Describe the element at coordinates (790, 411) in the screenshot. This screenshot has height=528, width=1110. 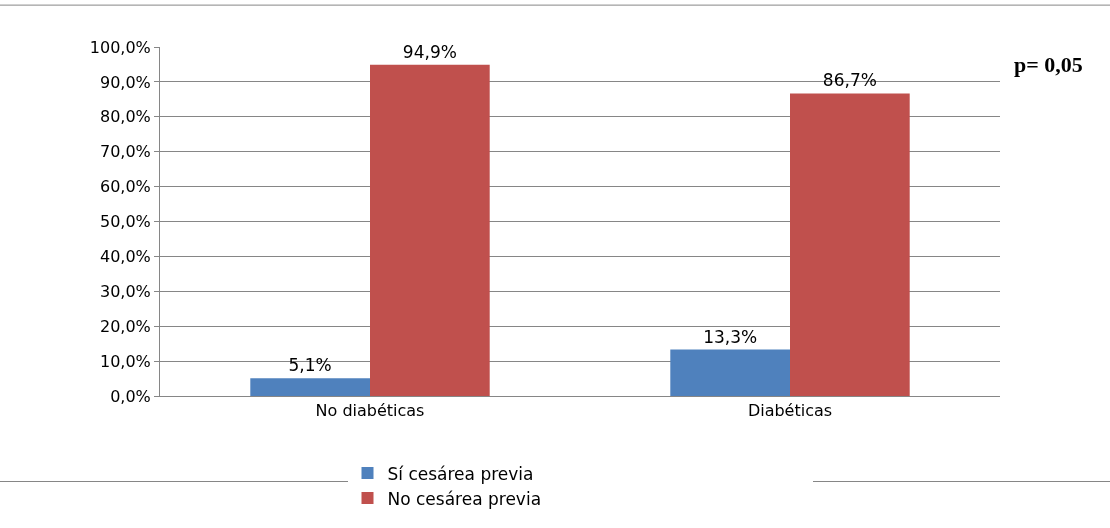
I see `x-tick-label: Diabéticas` at that location.